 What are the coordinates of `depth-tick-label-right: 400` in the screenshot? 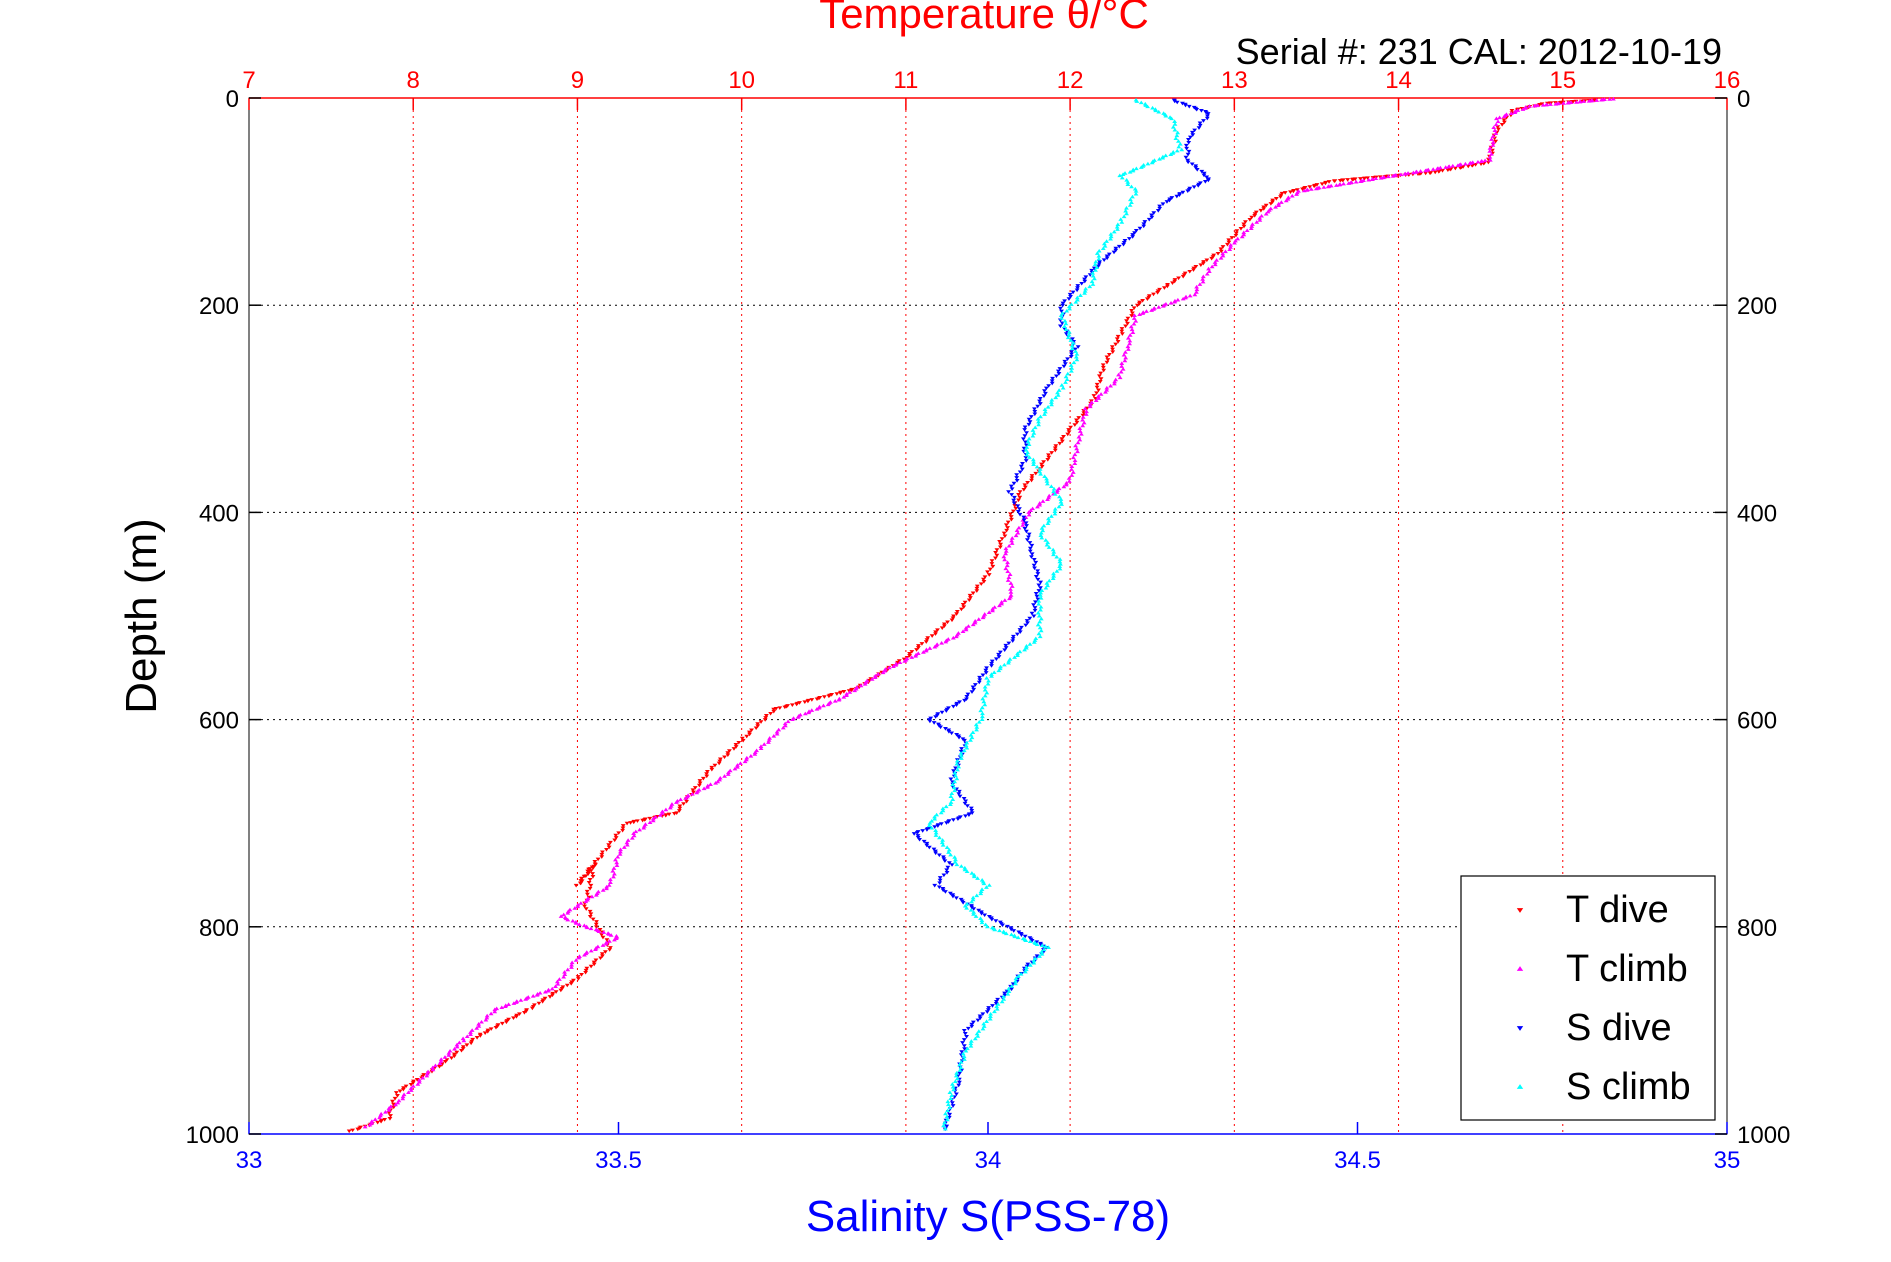 It's located at (1757, 513).